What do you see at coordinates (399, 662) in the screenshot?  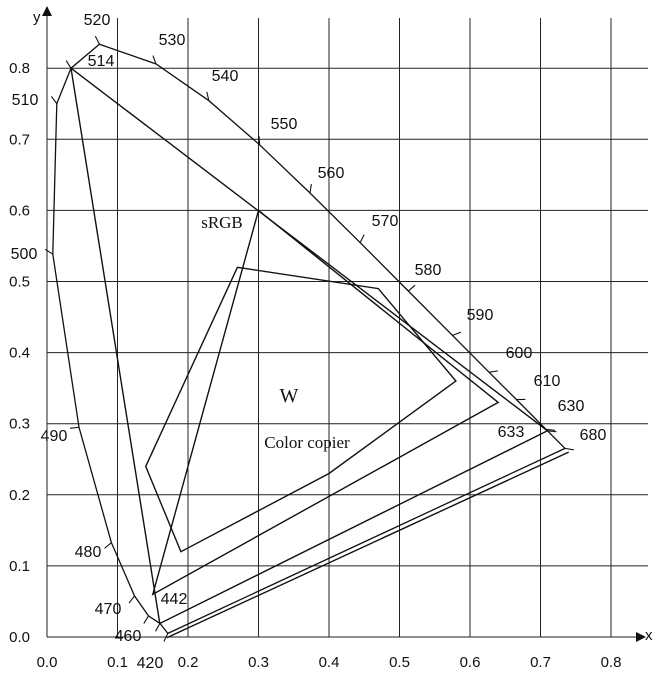 I see `x-tick-label-5: 0.5` at bounding box center [399, 662].